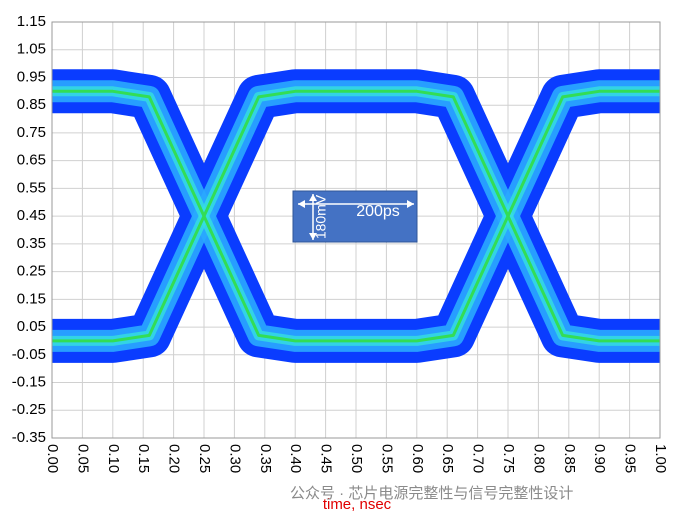 This screenshot has width=689, height=523. I want to click on watermark: 公众号 · 芯片电源完整性与信号完整性设计, so click(431, 493).